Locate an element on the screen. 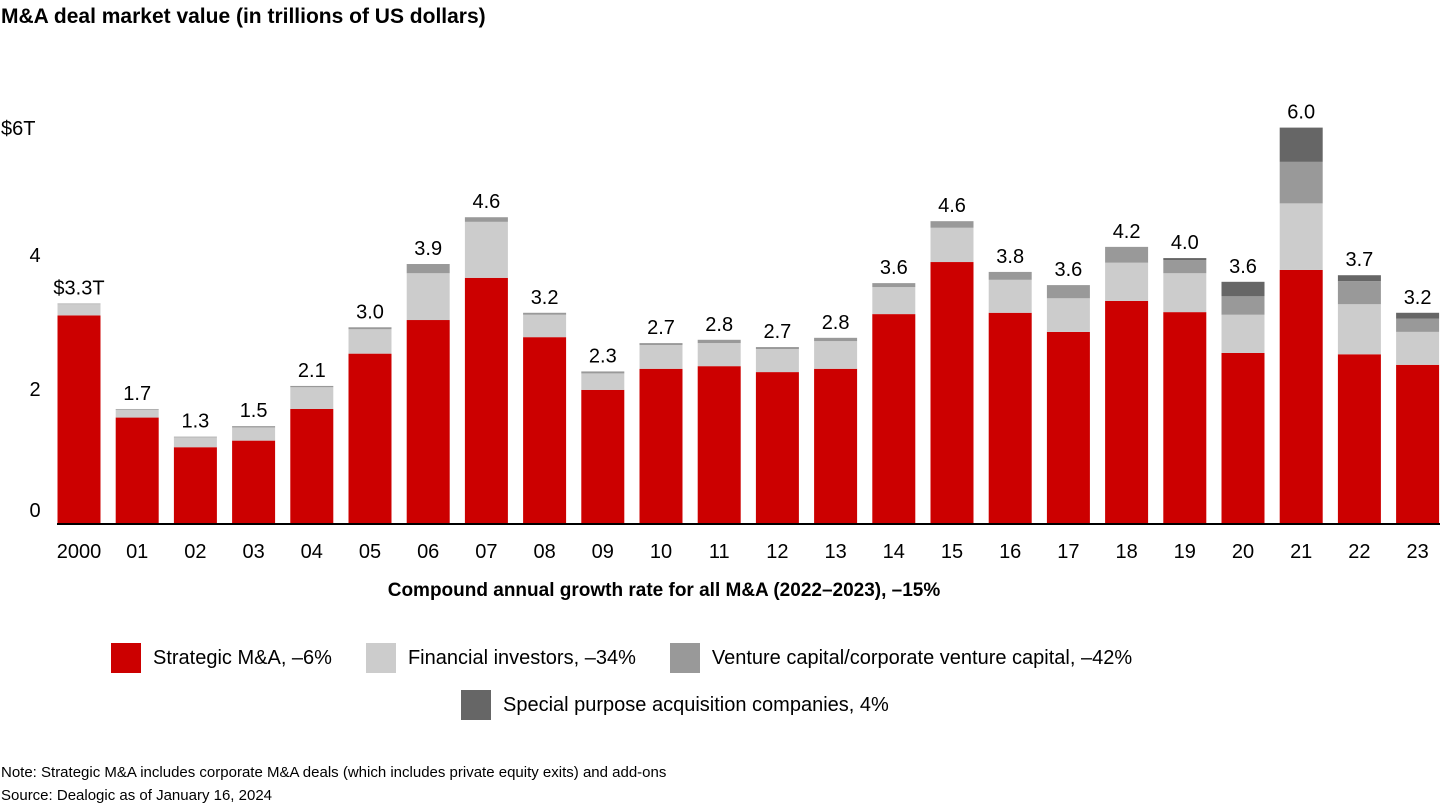 The image size is (1440, 810). data-label-04: 2.1 is located at coordinates (312, 371).